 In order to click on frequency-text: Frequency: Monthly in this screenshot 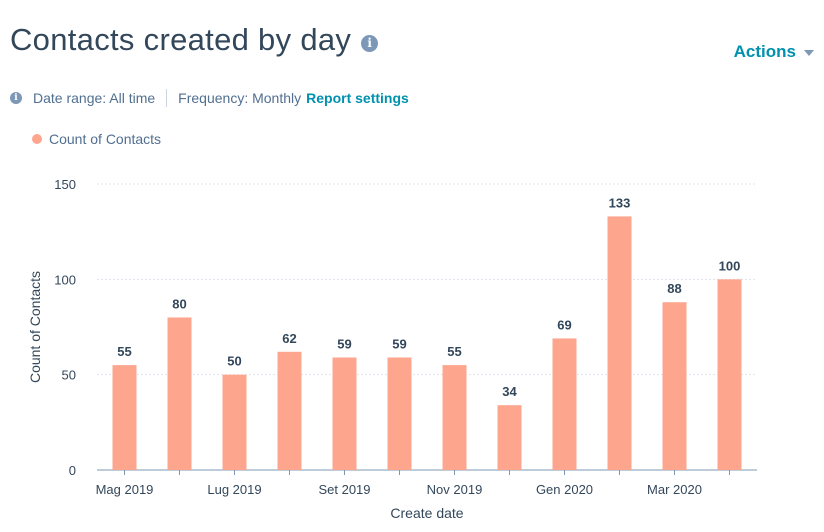, I will do `click(240, 98)`.